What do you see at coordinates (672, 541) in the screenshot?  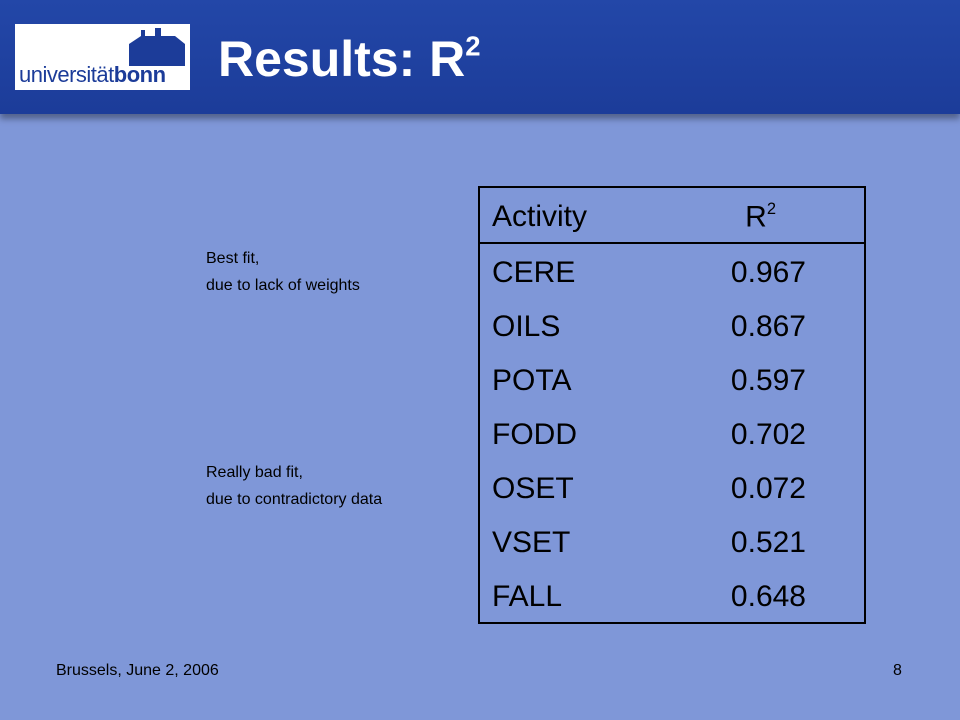 I see `table-row: VSET 0.521` at bounding box center [672, 541].